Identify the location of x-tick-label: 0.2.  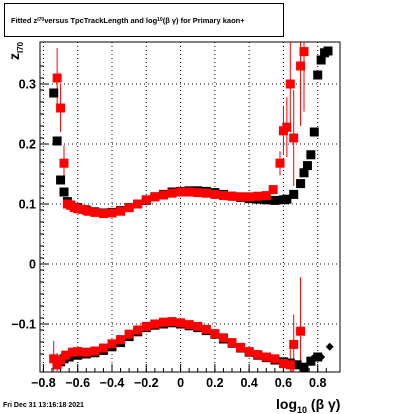
(214, 383).